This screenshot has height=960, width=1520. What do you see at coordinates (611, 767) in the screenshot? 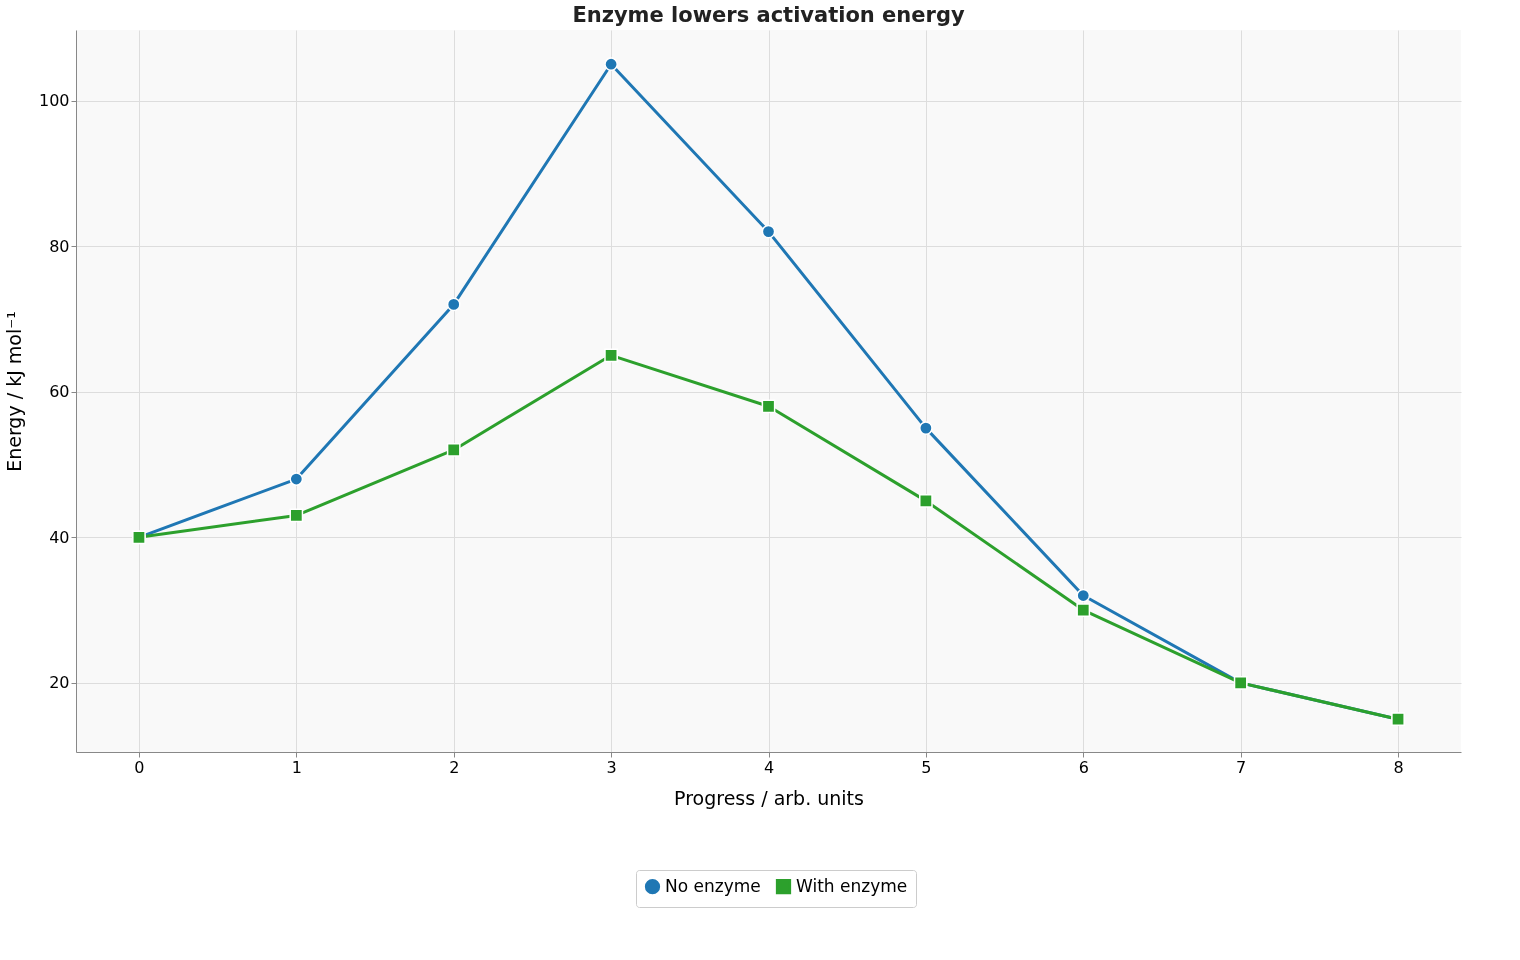
I see `x-tick-label: 3` at bounding box center [611, 767].